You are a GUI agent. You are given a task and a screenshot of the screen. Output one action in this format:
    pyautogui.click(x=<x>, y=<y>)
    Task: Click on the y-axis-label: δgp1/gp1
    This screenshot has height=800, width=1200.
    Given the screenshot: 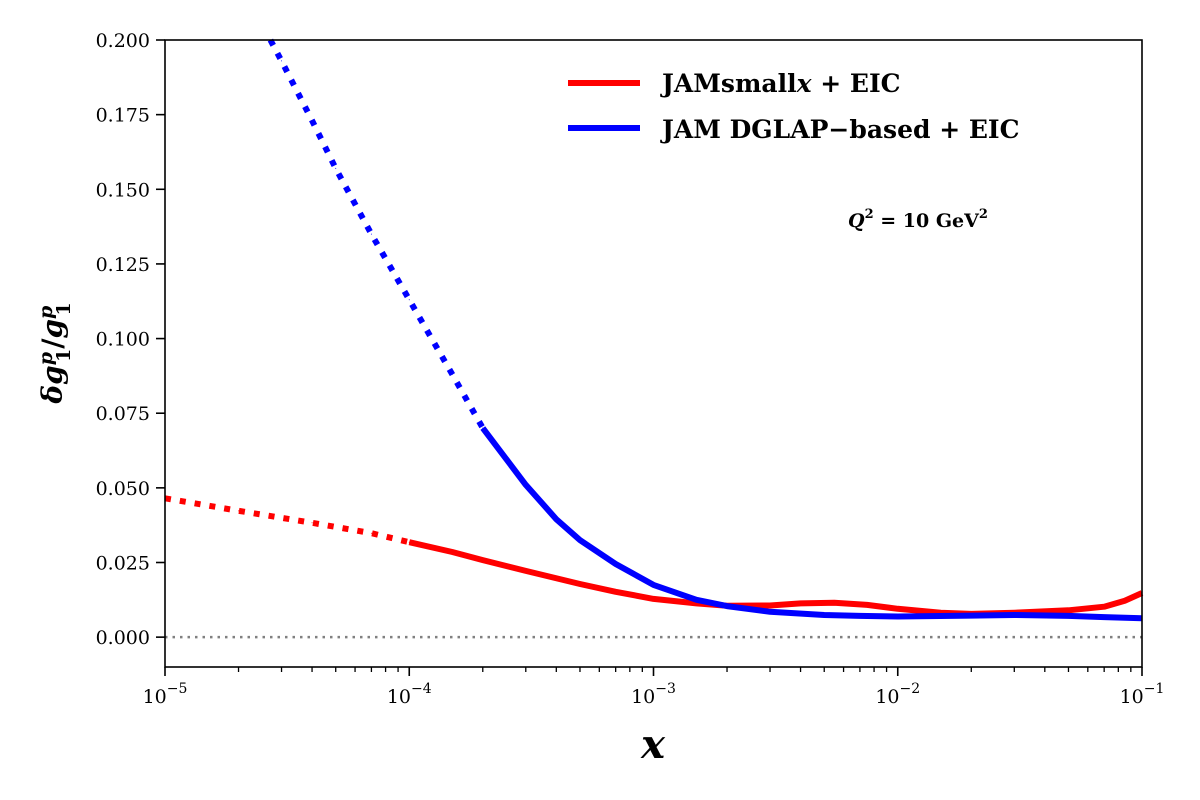 What is the action you would take?
    pyautogui.click(x=55, y=353)
    